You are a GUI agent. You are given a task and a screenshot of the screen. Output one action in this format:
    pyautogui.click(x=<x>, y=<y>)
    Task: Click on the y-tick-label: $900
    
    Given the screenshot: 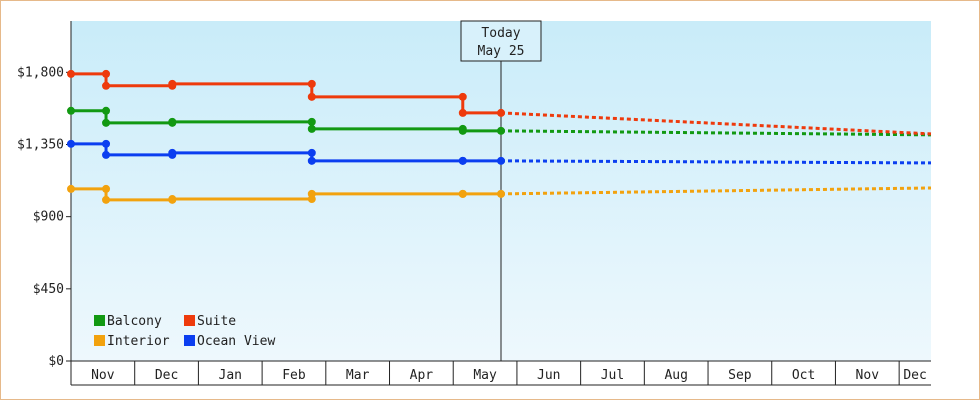 What is the action you would take?
    pyautogui.click(x=48, y=217)
    